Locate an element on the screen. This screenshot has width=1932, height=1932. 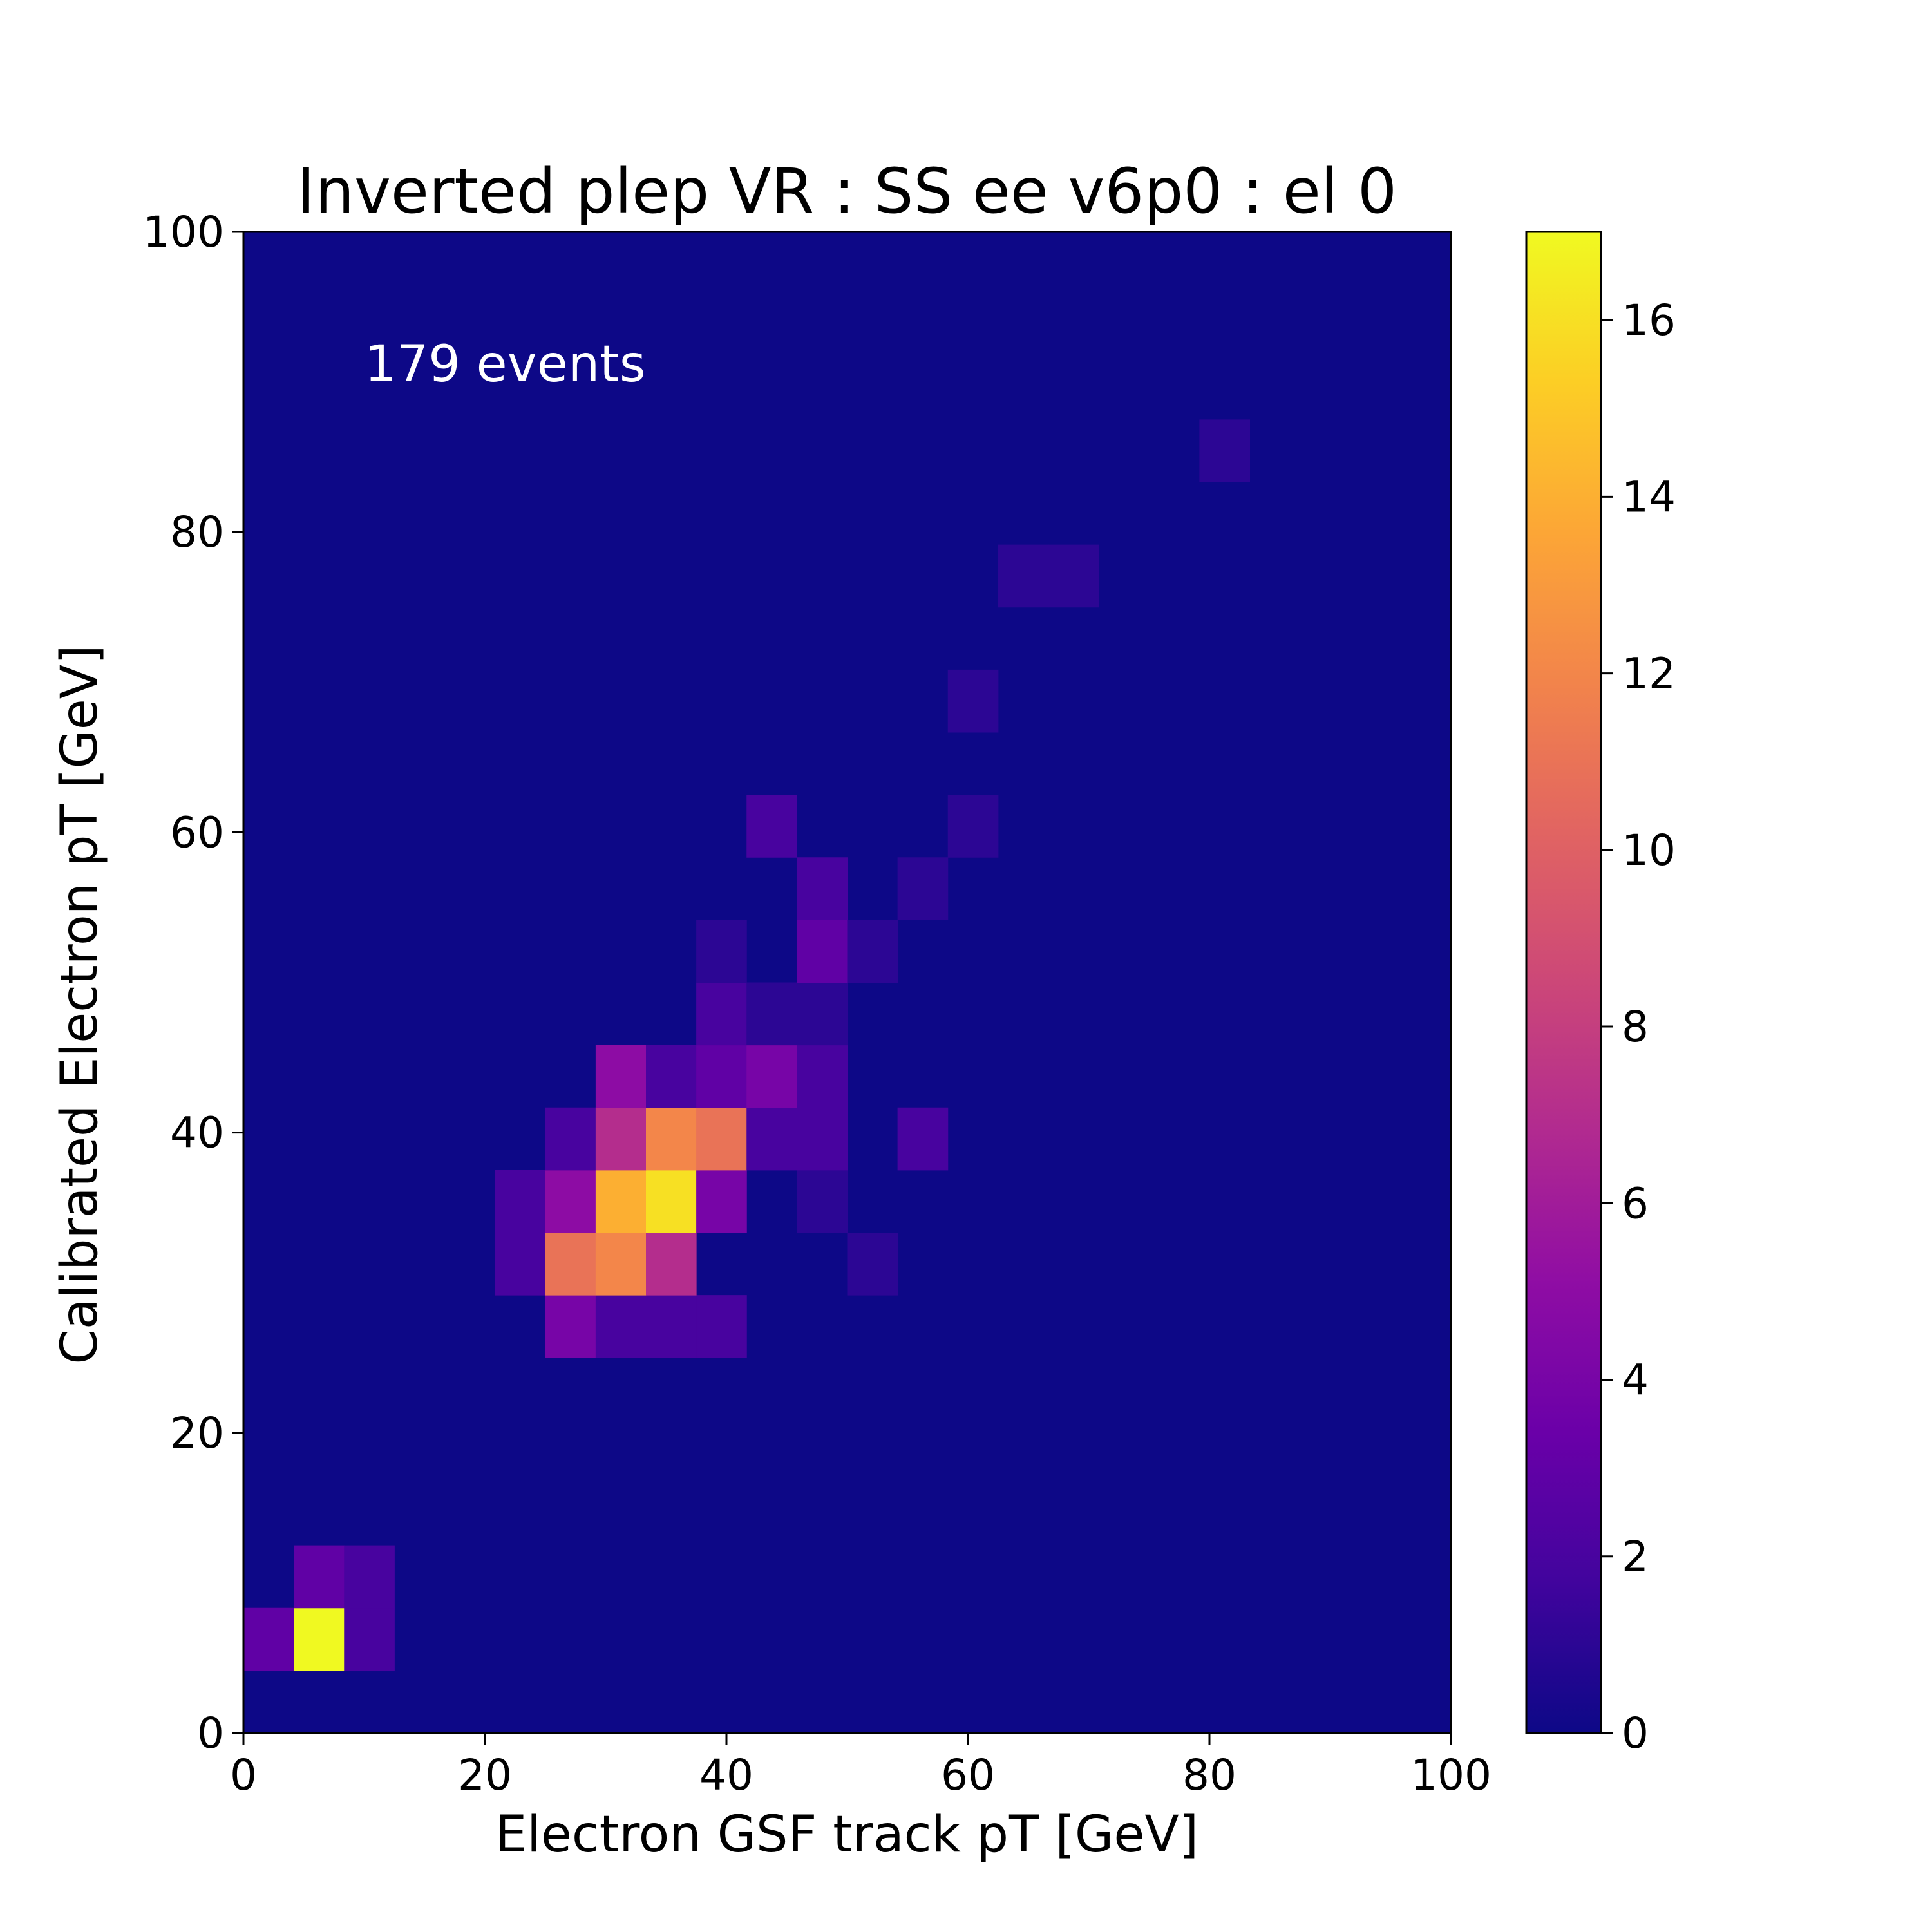
chart-title: Inverted plep VR : SS ee v6p0 : el 0 is located at coordinates (847, 191).